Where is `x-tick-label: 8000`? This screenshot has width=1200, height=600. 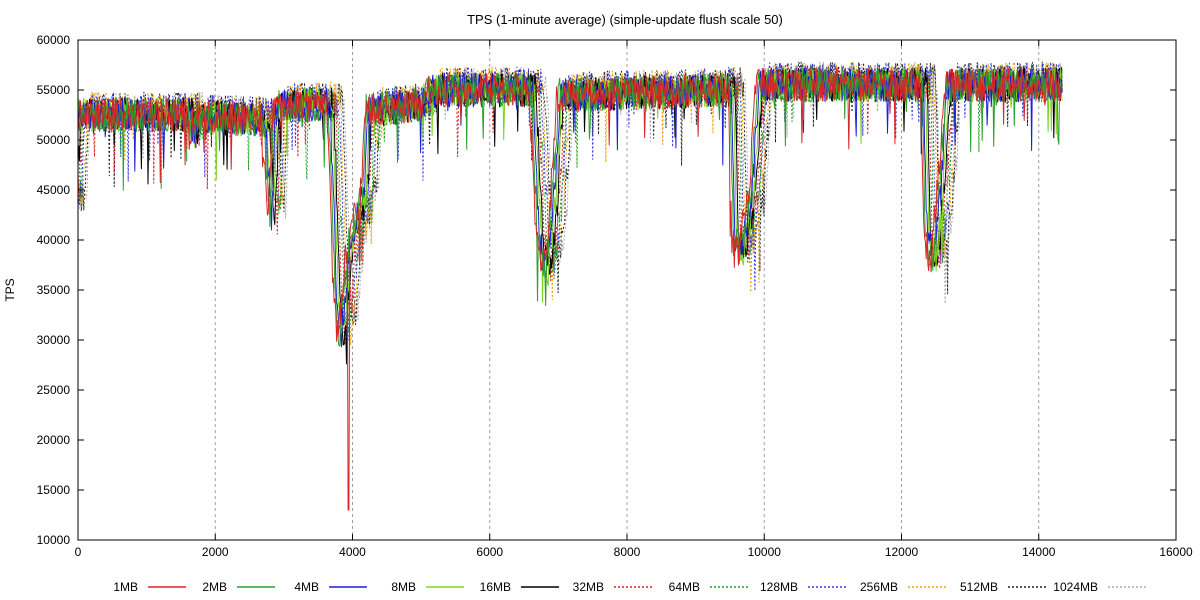 x-tick-label: 8000 is located at coordinates (627, 552).